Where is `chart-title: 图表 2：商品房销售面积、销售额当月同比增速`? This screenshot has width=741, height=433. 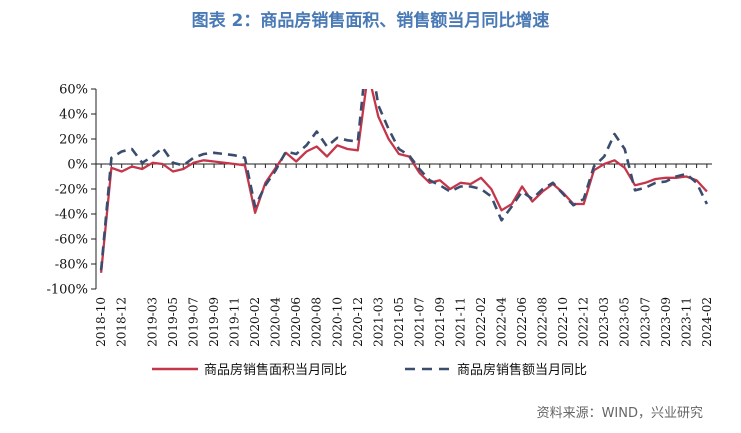 chart-title: 图表 2：商品房销售面积、销售额当月同比增速 is located at coordinates (370, 21).